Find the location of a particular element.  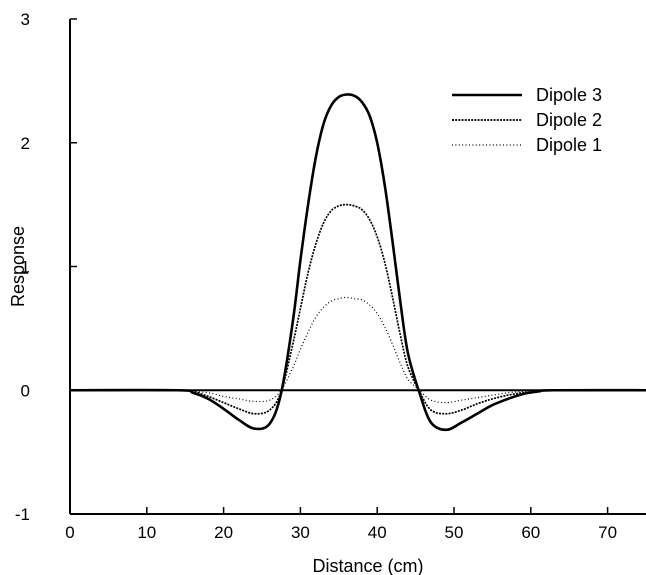

legend-label: Dipole 2 is located at coordinates (569, 120).